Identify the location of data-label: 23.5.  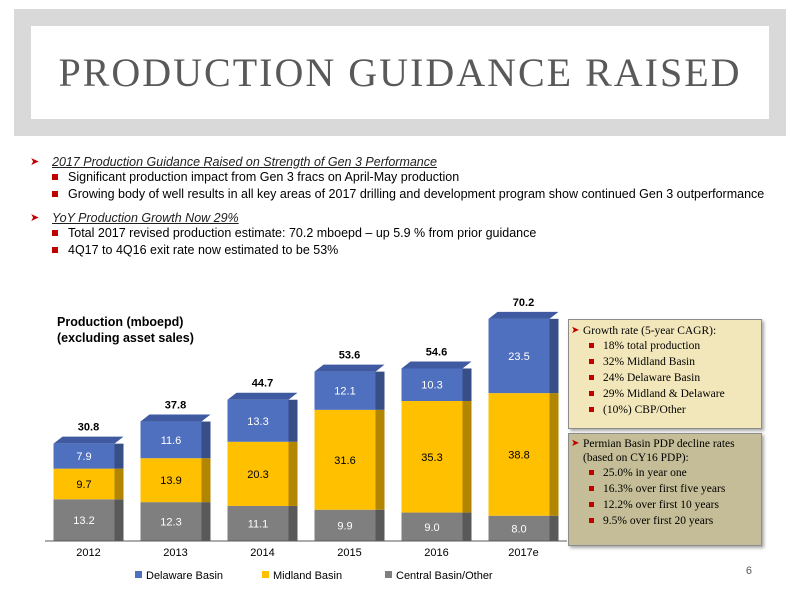
(518, 357).